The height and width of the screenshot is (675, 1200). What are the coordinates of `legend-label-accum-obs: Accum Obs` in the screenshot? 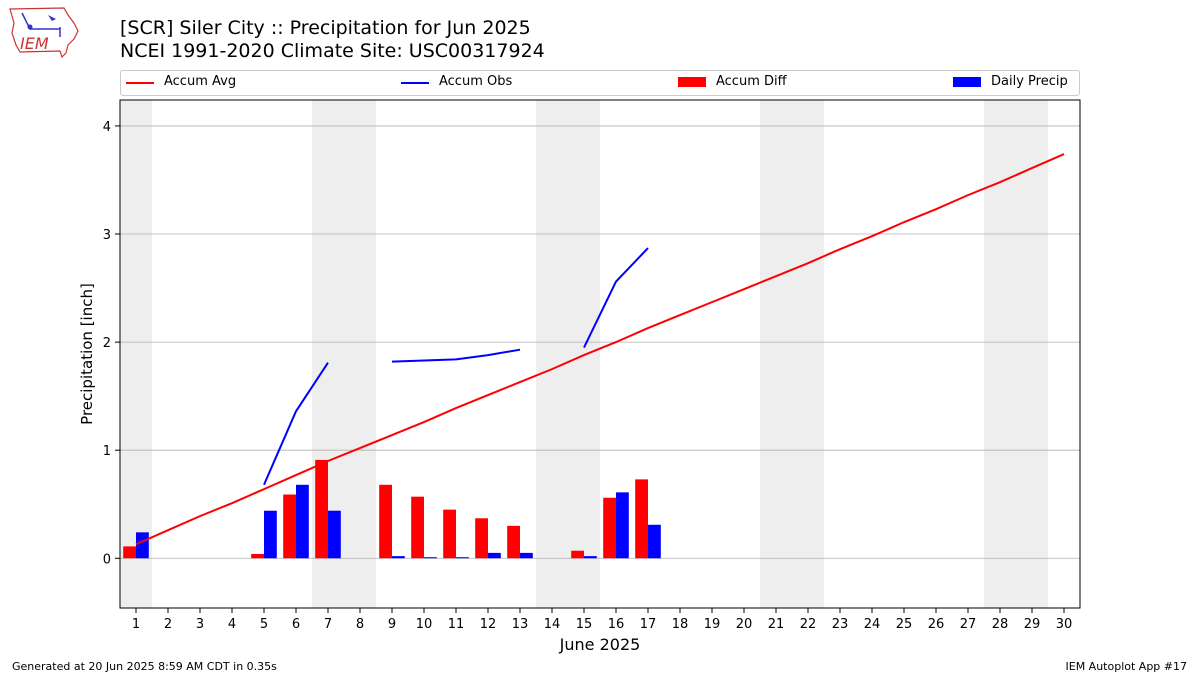 It's located at (476, 81).